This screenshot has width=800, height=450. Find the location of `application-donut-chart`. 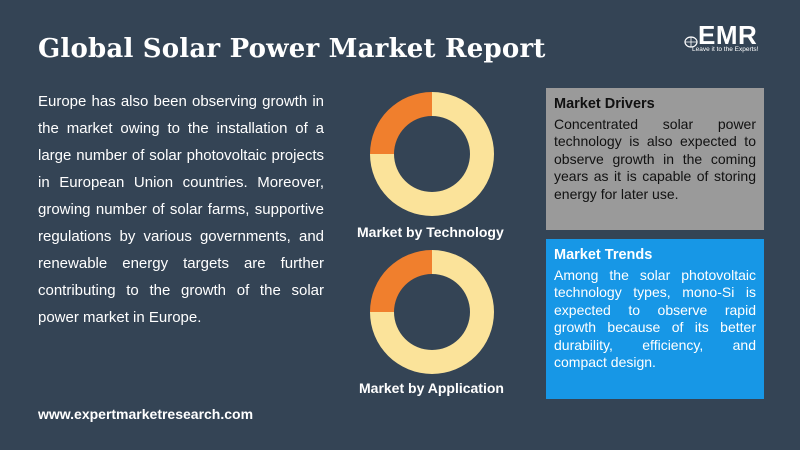

application-donut-chart is located at coordinates (432, 312).